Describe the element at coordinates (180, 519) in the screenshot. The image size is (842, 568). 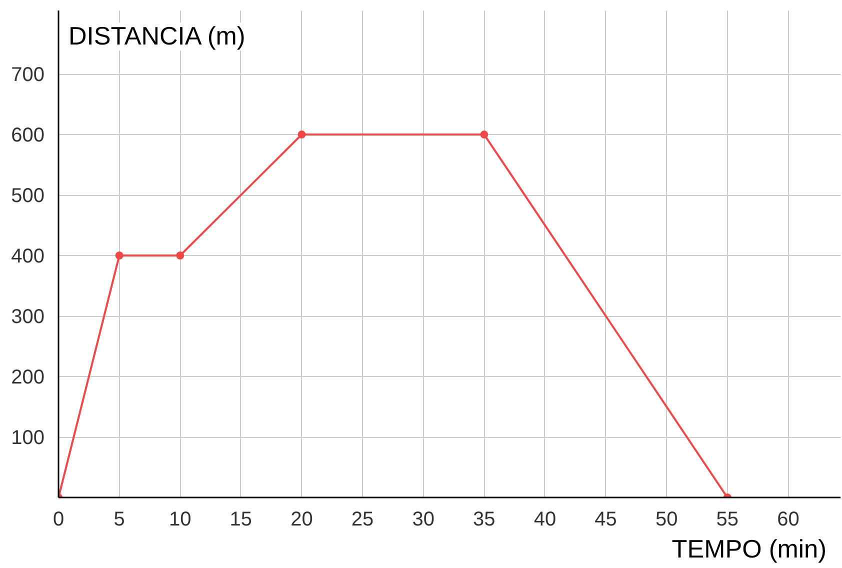
I see `x-tick-label: 10` at that location.